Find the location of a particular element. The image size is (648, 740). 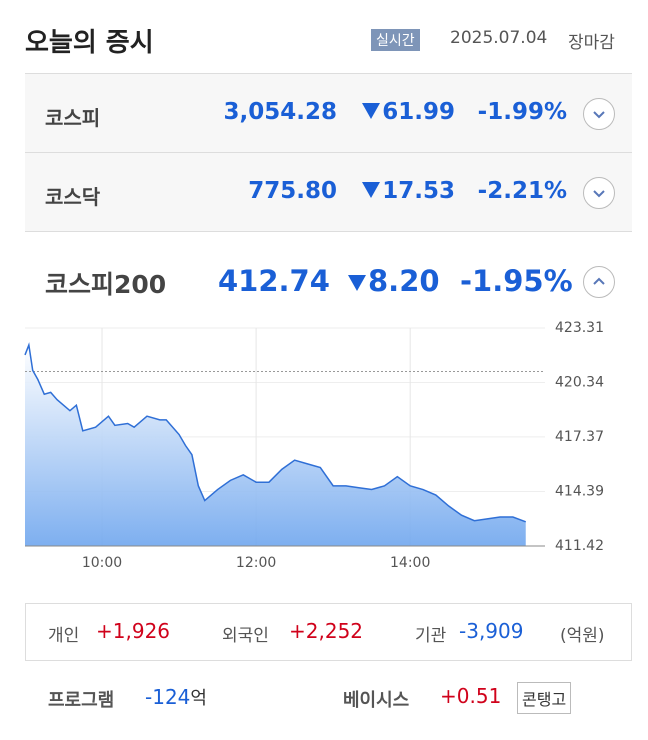

investor-value: +2,252 is located at coordinates (326, 631).